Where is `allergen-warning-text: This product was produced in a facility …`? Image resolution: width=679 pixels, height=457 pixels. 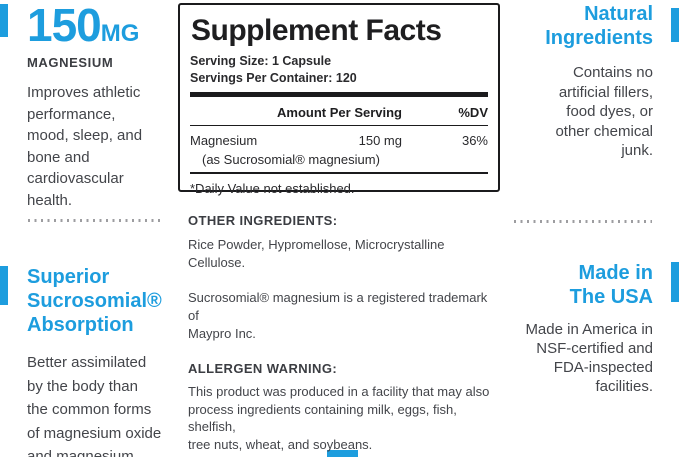
allergen-warning-text: This product was produced in a facility … is located at coordinates (339, 418).